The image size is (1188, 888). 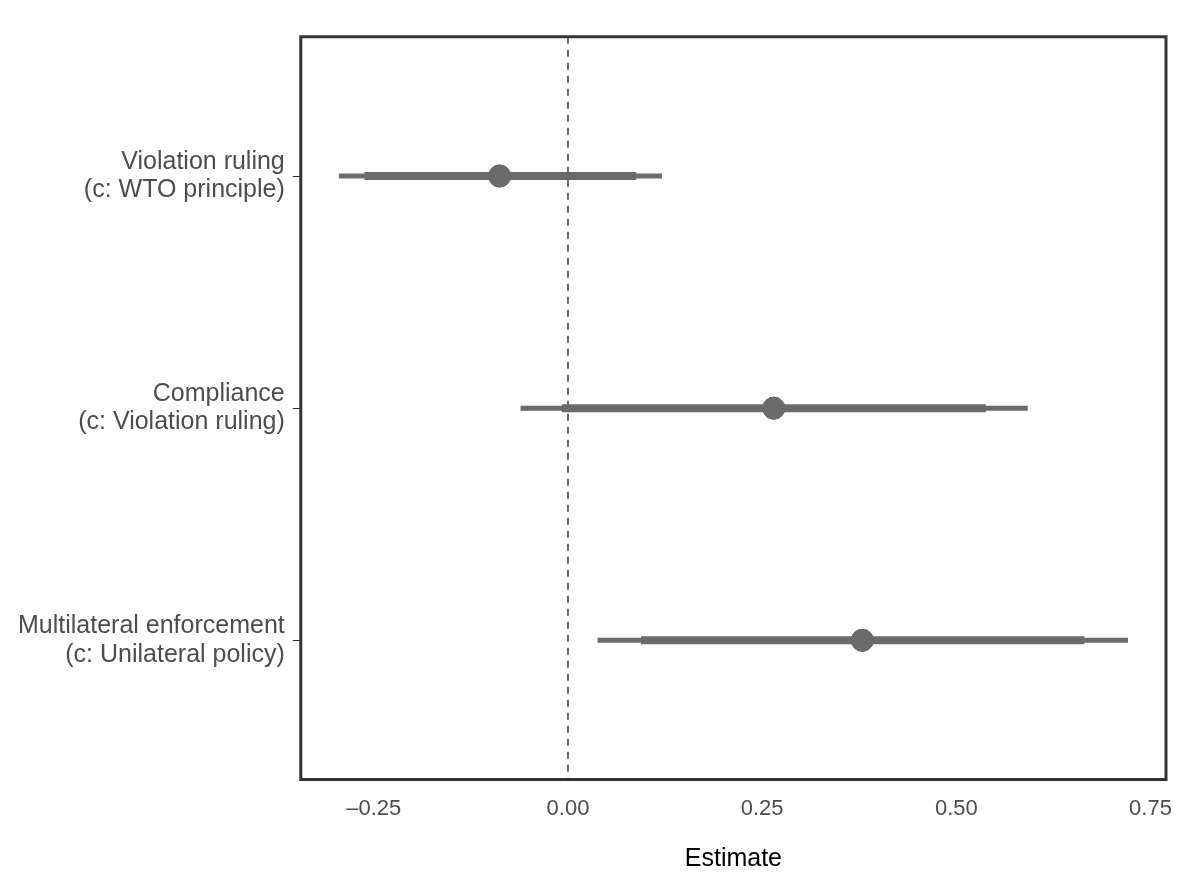 What do you see at coordinates (568, 807) in the screenshot?
I see `x-tick-label: 0.00` at bounding box center [568, 807].